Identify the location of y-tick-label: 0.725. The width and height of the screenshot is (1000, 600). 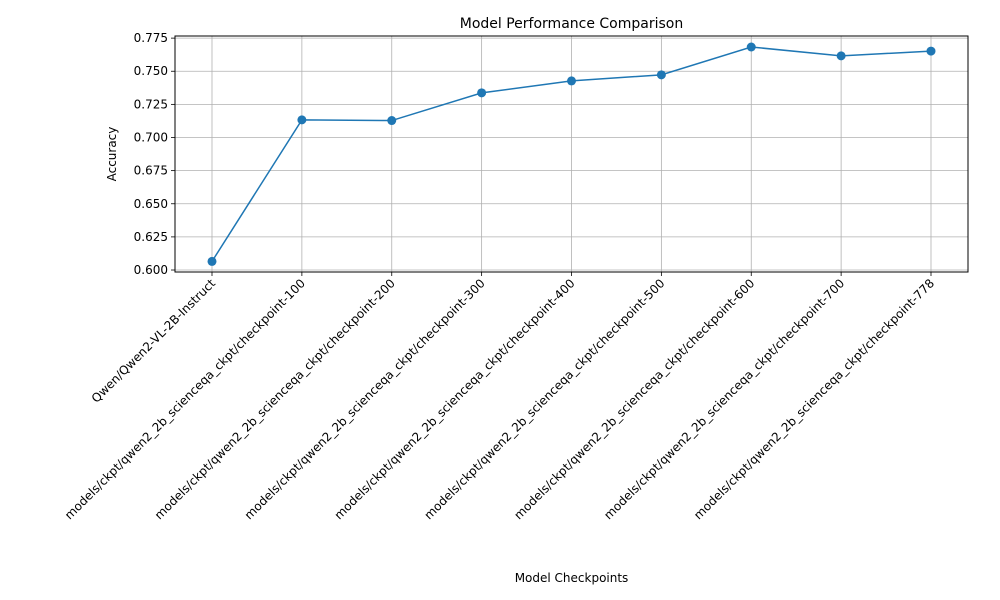
(151, 104).